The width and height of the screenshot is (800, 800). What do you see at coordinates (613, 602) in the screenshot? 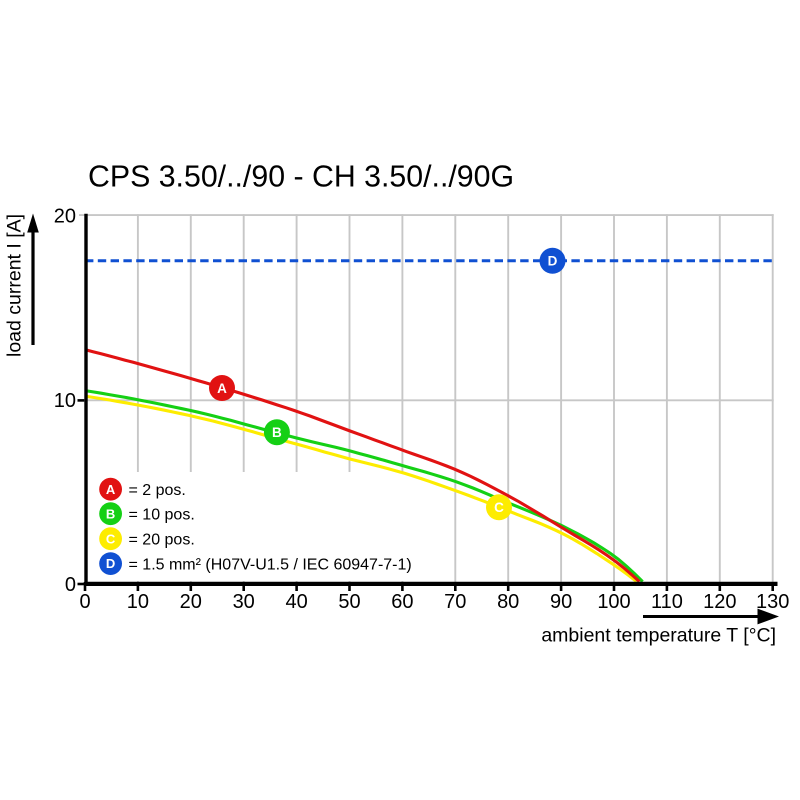
I see `svg-text: 100` at bounding box center [613, 602].